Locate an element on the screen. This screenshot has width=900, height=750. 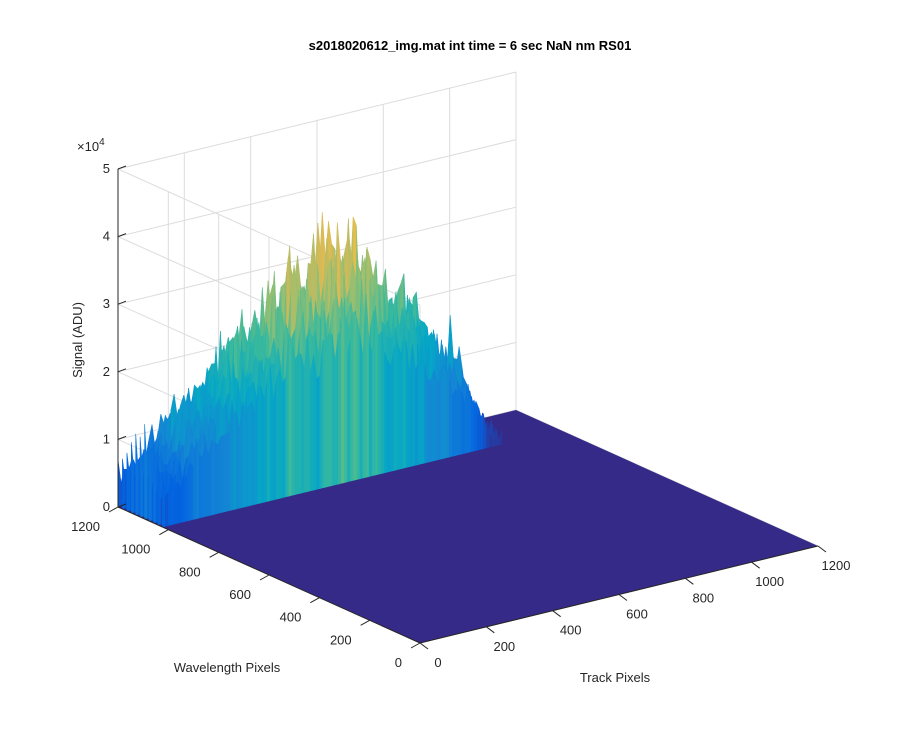
z-tick-label: 2 is located at coordinates (106, 371).